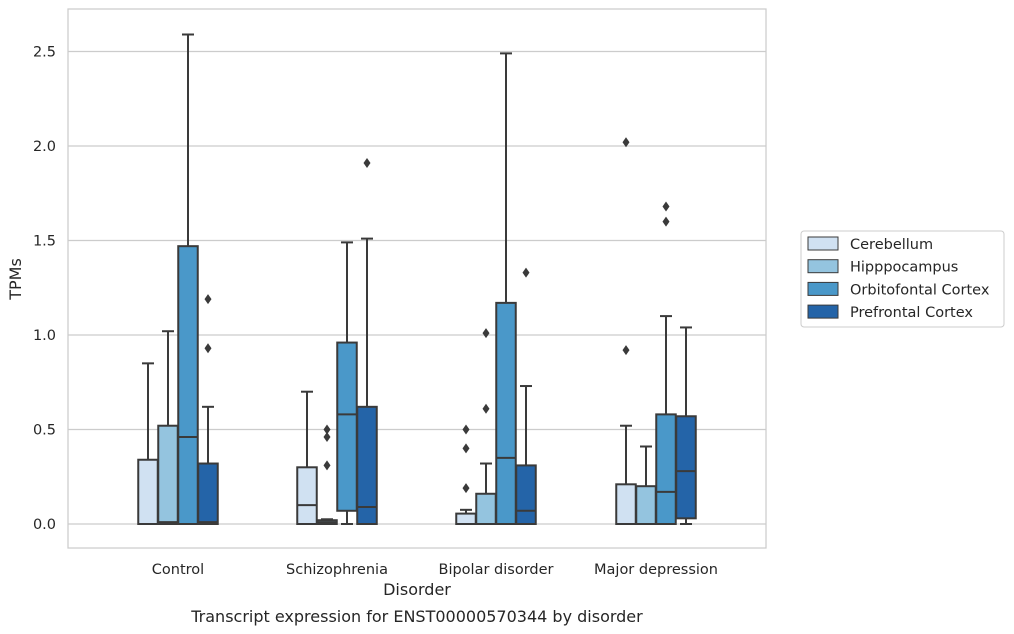 The height and width of the screenshot is (634, 1014). I want to click on legend-label: Orbitofontal Cortex, so click(920, 290).